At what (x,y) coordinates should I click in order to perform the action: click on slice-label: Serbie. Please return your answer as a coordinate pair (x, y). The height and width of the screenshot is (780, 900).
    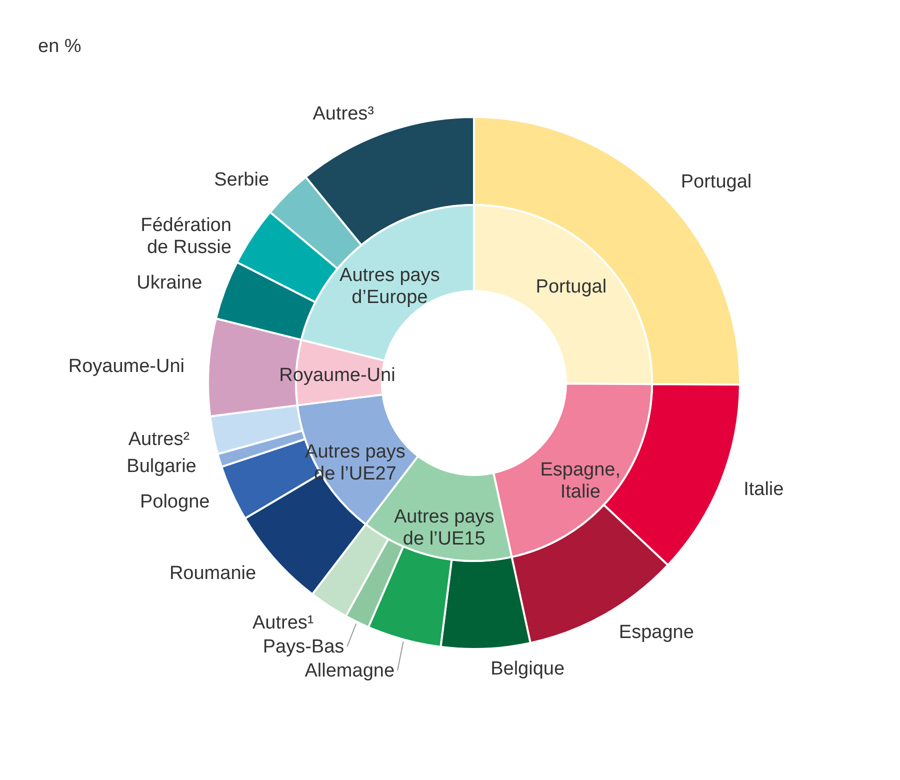
    Looking at the image, I should click on (242, 180).